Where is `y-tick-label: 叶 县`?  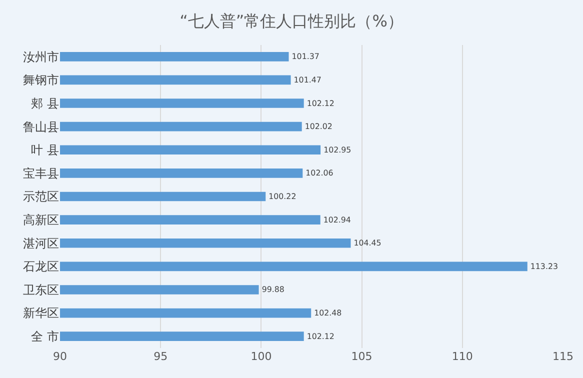
y-tick-label: 叶 县 is located at coordinates (45, 150).